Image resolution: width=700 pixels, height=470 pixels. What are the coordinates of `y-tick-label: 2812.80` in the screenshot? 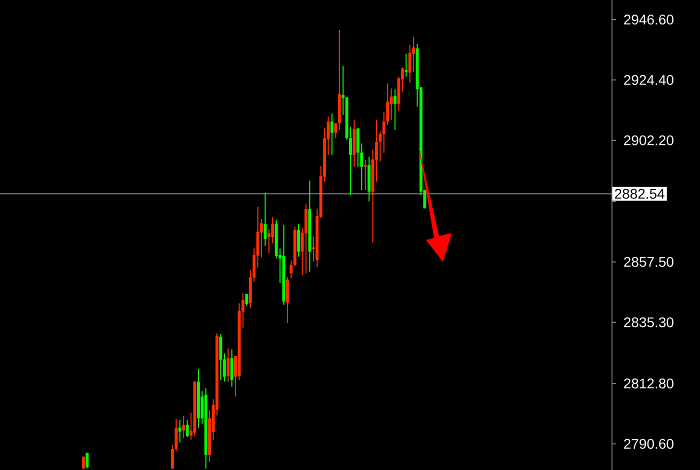 It's located at (649, 383).